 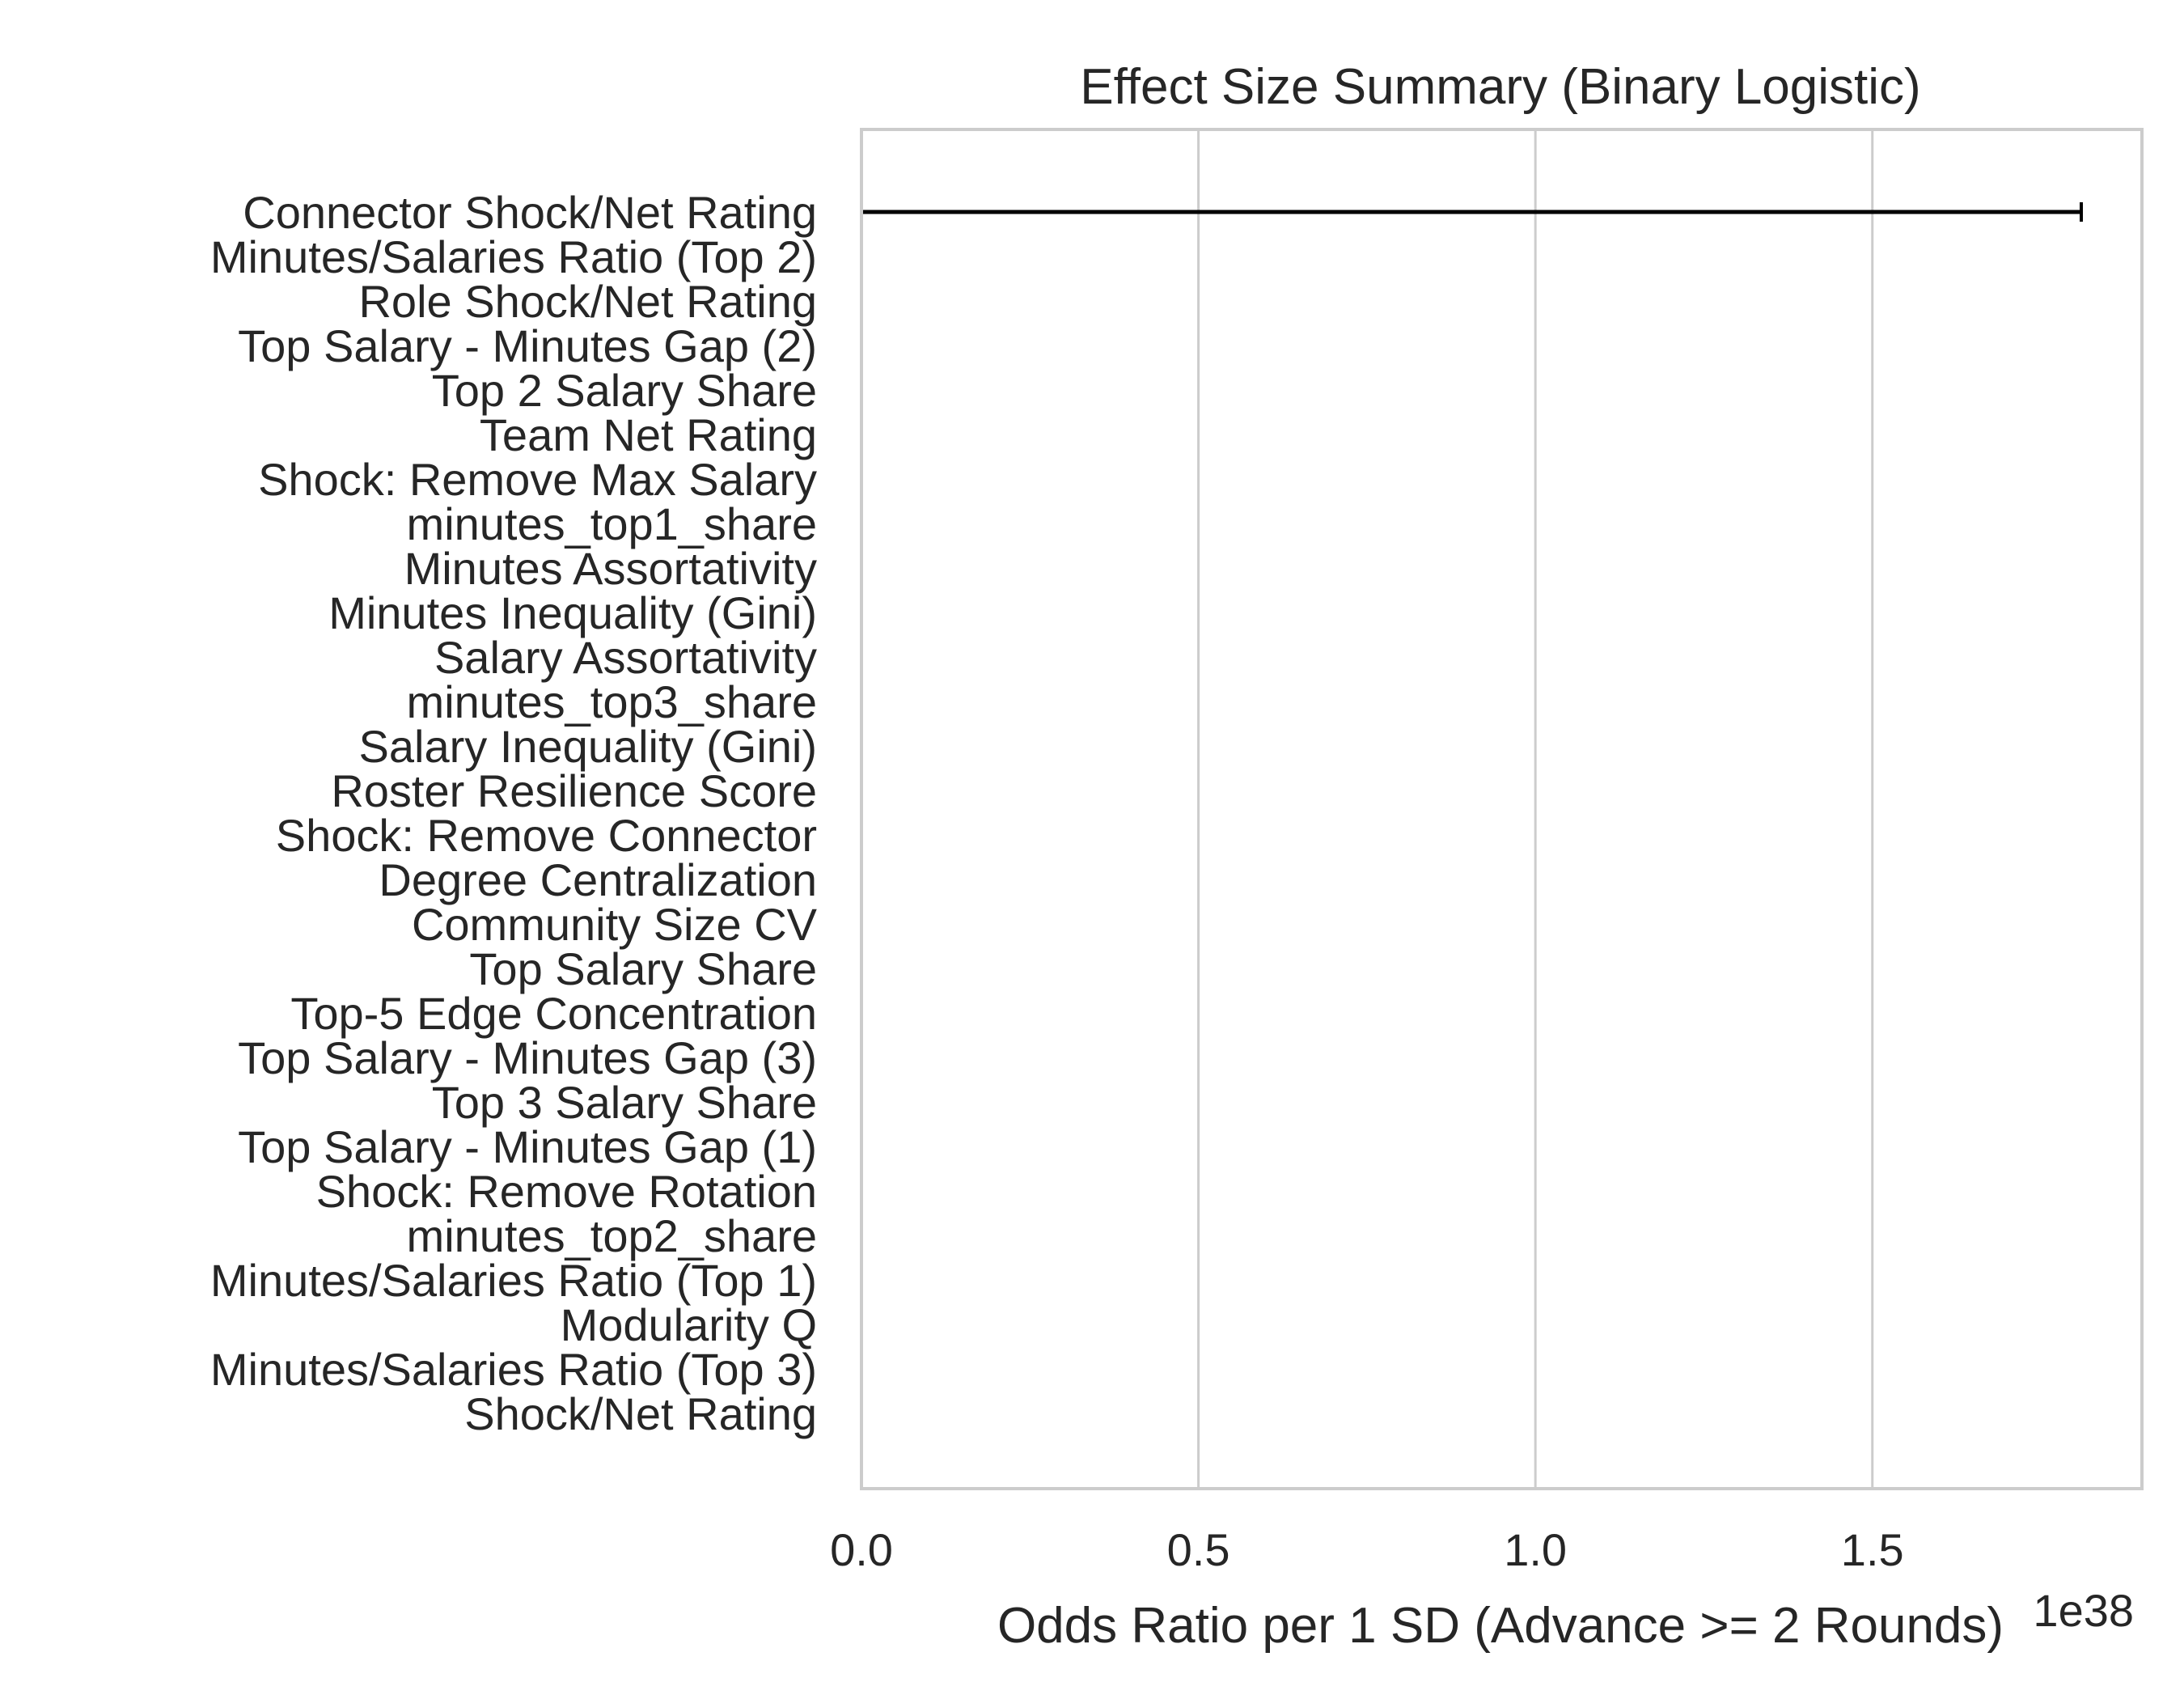 I want to click on y-tick-label: Role Shock/Net Rating, so click(x=587, y=301).